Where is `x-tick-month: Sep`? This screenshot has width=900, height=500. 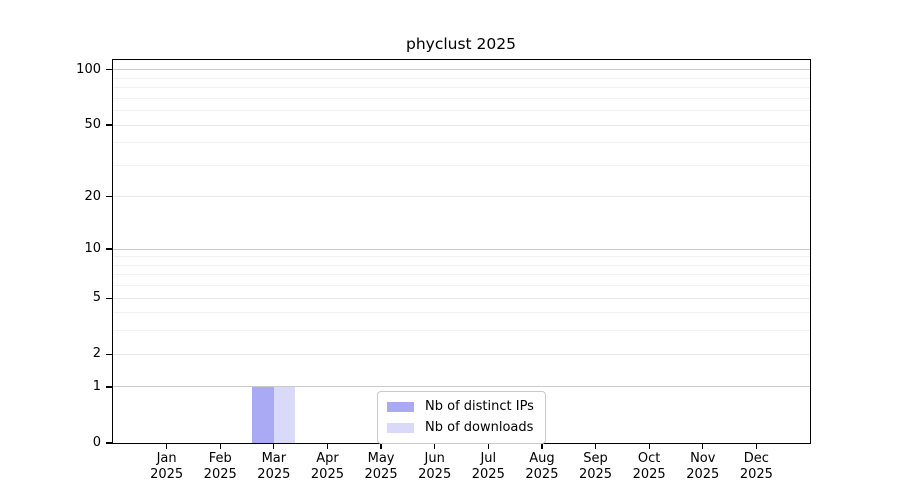 x-tick-month: Sep is located at coordinates (595, 458).